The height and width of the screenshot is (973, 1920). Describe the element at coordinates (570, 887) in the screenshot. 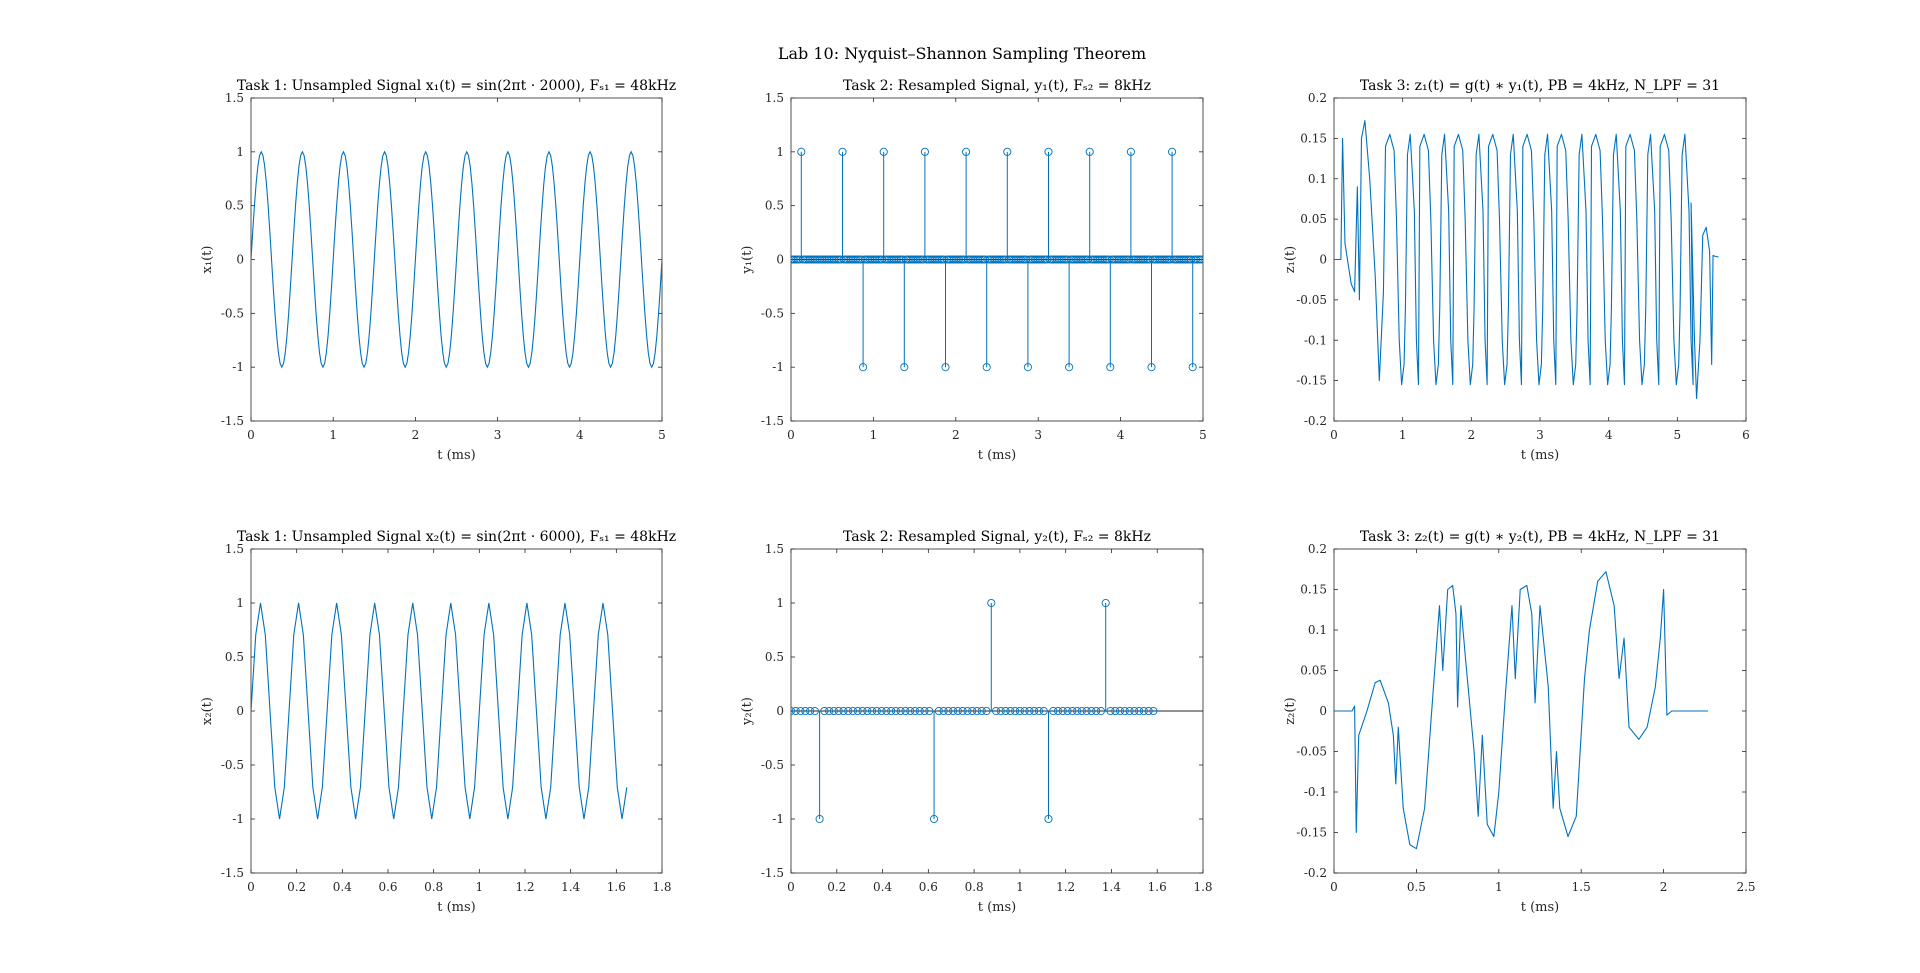

I see `x-tick-label: 1.4` at that location.